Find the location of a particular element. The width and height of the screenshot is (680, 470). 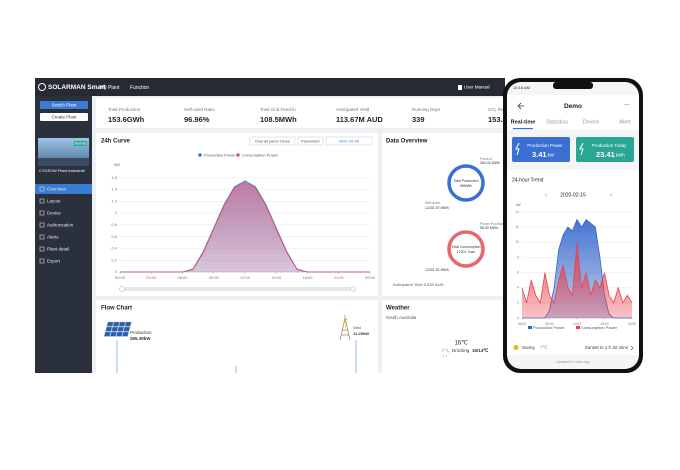

phone-tab: Alert is located at coordinates (625, 122).